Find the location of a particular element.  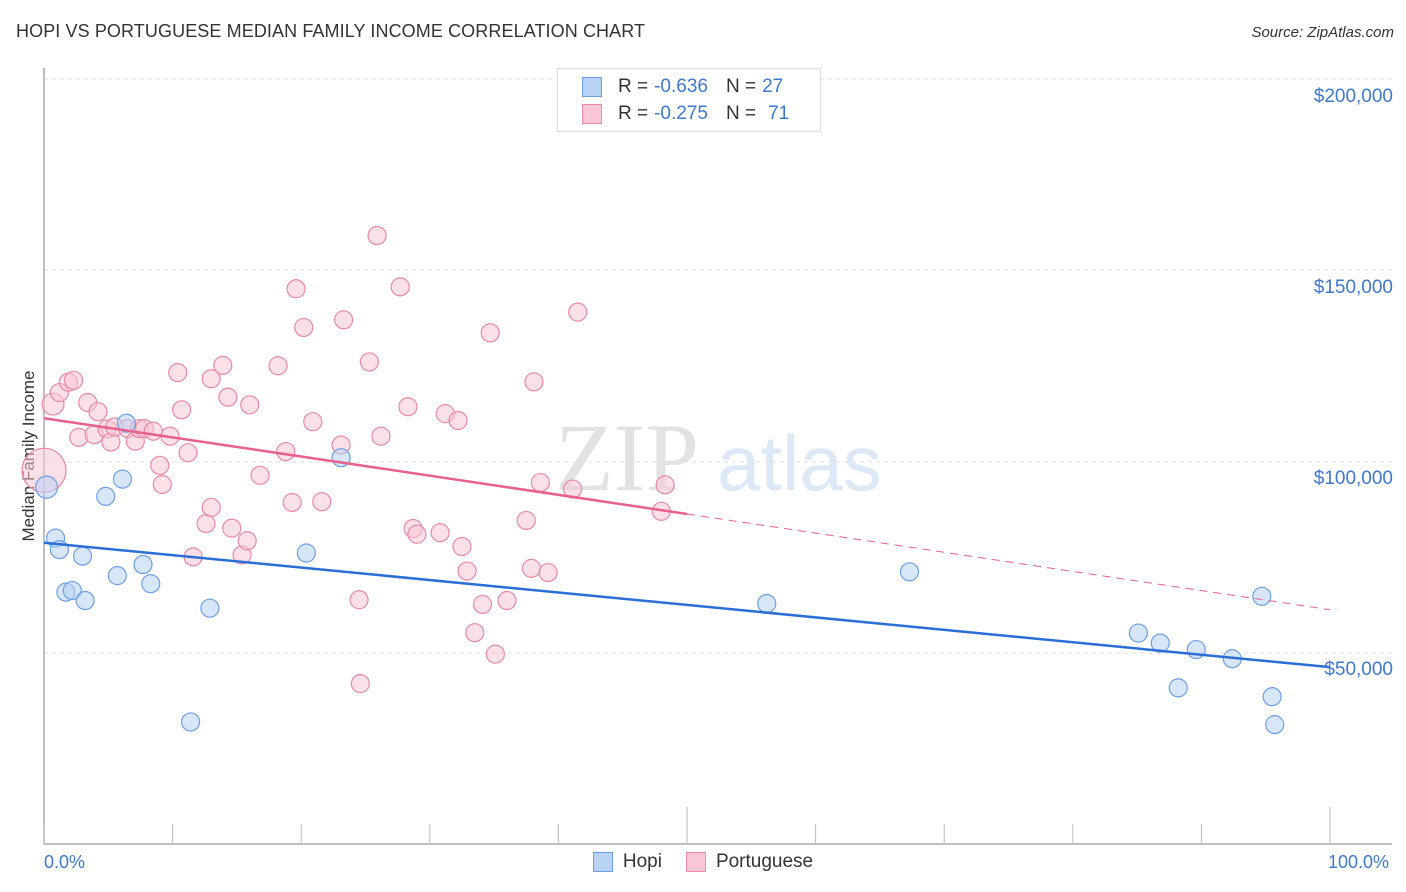

legend-label-hopi: Hopi is located at coordinates (642, 861).